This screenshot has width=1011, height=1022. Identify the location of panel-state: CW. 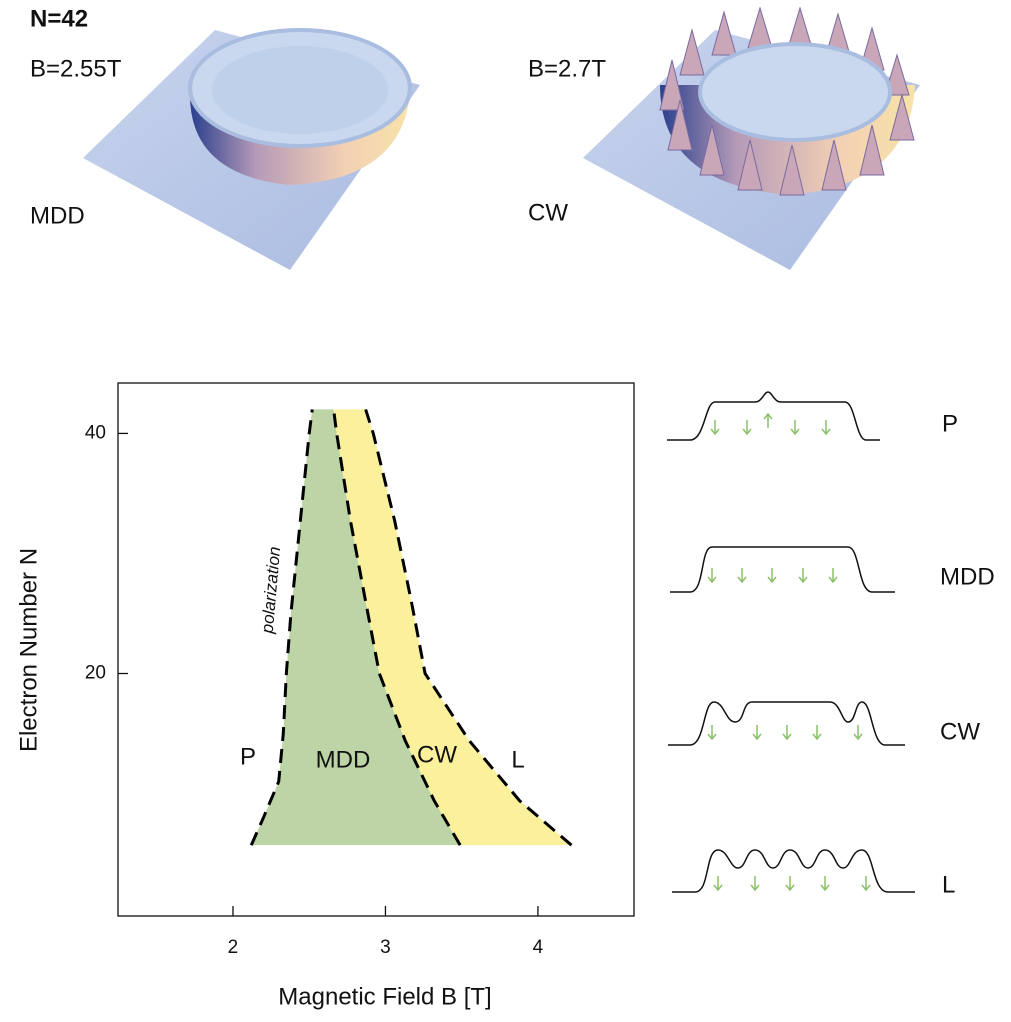
(548, 212).